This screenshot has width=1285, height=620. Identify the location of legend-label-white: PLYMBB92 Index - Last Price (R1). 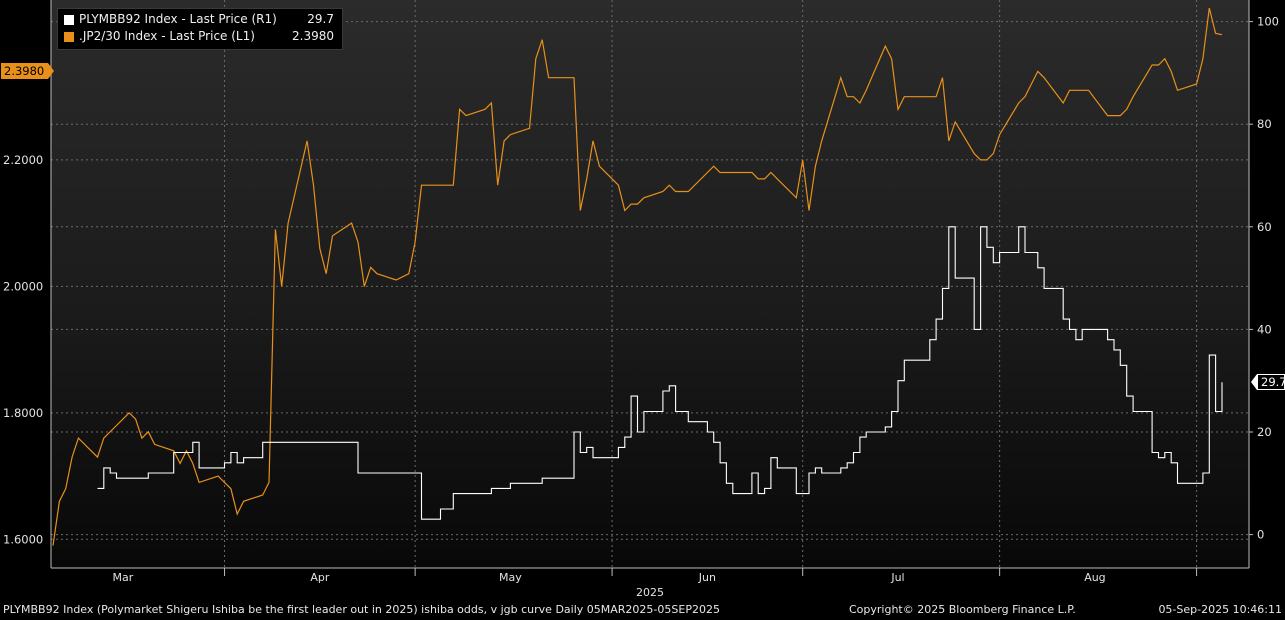
(178, 19).